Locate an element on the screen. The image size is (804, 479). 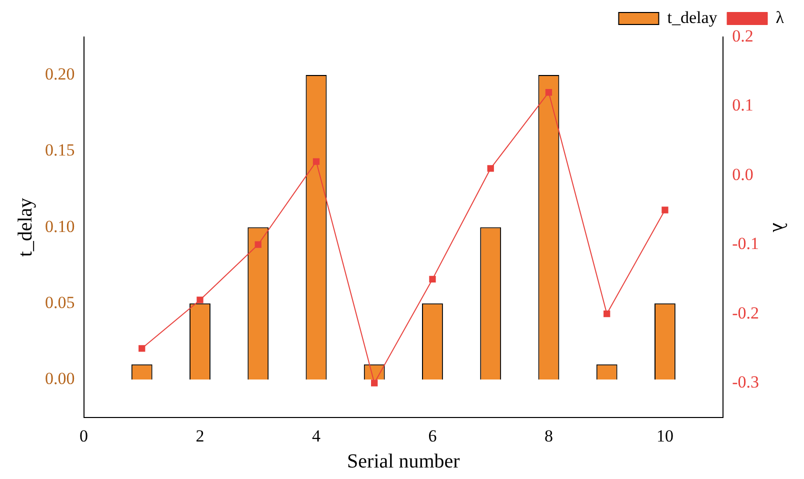
y2-tick-label: 0.2 is located at coordinates (743, 36).